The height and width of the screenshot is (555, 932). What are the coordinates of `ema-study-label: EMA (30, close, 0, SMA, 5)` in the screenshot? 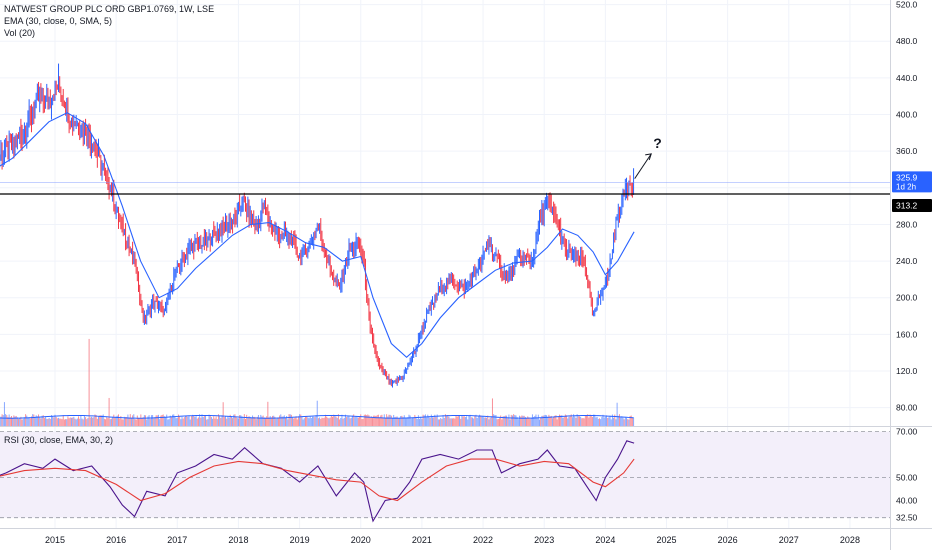 It's located at (58, 21).